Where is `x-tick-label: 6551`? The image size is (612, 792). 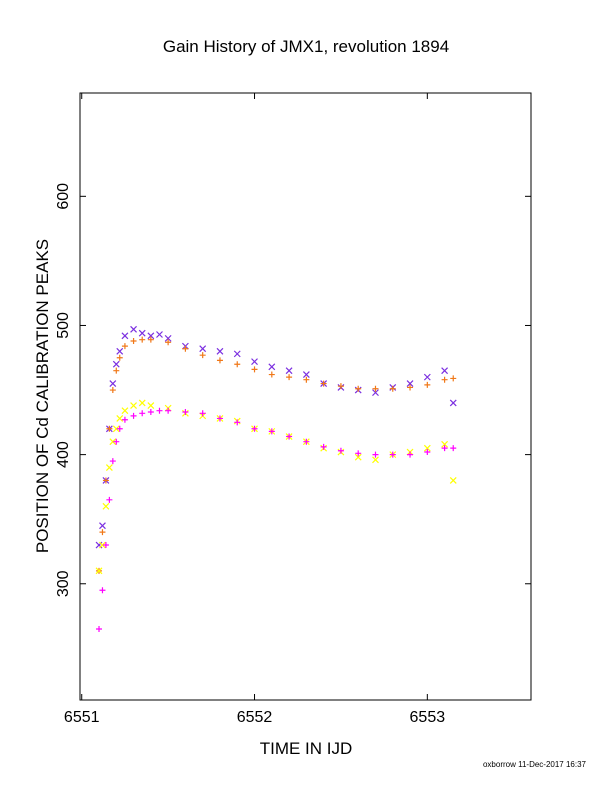
x-tick-label: 6551 is located at coordinates (82, 717).